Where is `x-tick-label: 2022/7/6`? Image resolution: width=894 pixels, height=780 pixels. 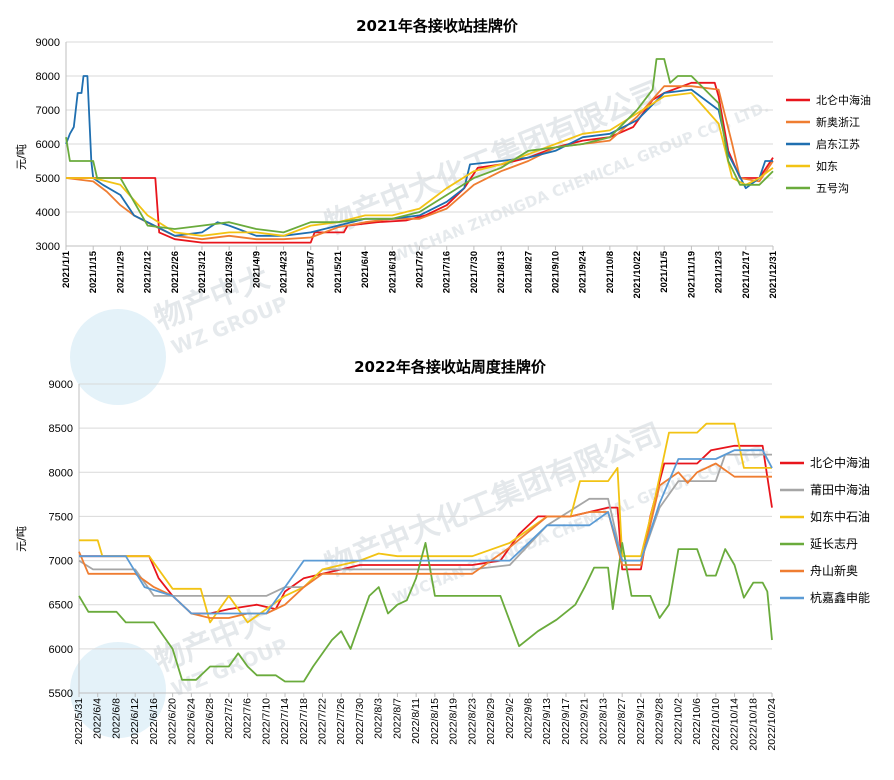
x-tick-label: 2022/7/6 is located at coordinates (248, 718).